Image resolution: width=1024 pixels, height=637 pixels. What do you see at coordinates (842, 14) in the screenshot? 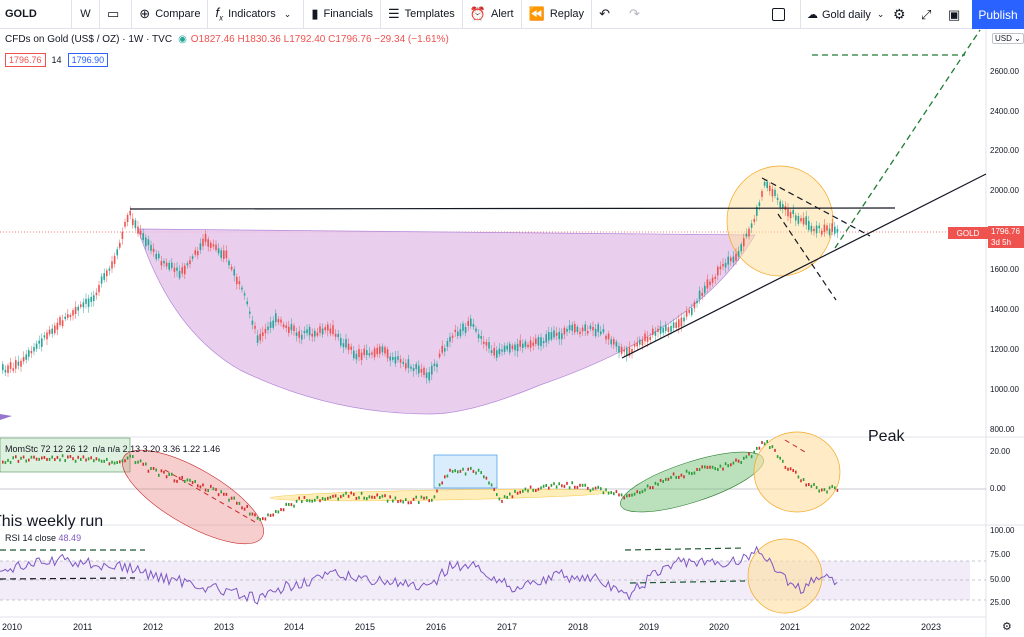
I see `layout-name-button: ☁ Gold daily ⌄` at bounding box center [842, 14].